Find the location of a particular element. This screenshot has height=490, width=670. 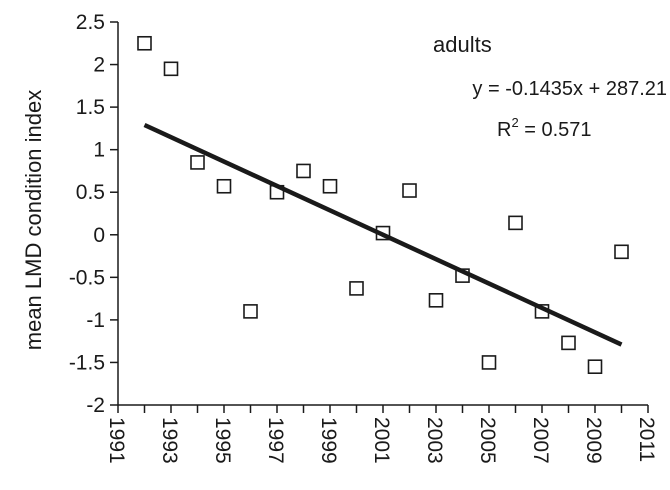

y-tick-label: 1 is located at coordinates (99, 150).